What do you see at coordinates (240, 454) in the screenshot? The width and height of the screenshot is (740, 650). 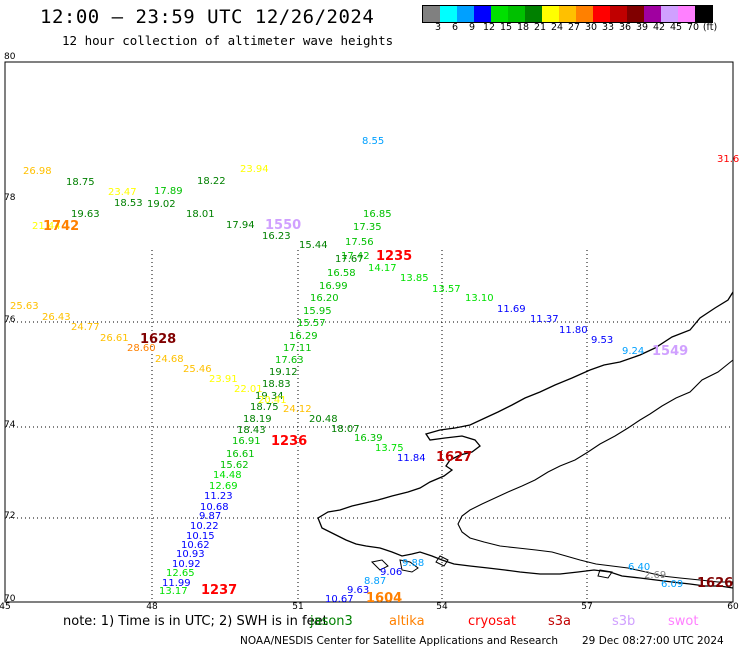 I see `wave-height-label: 16.61` at bounding box center [240, 454].